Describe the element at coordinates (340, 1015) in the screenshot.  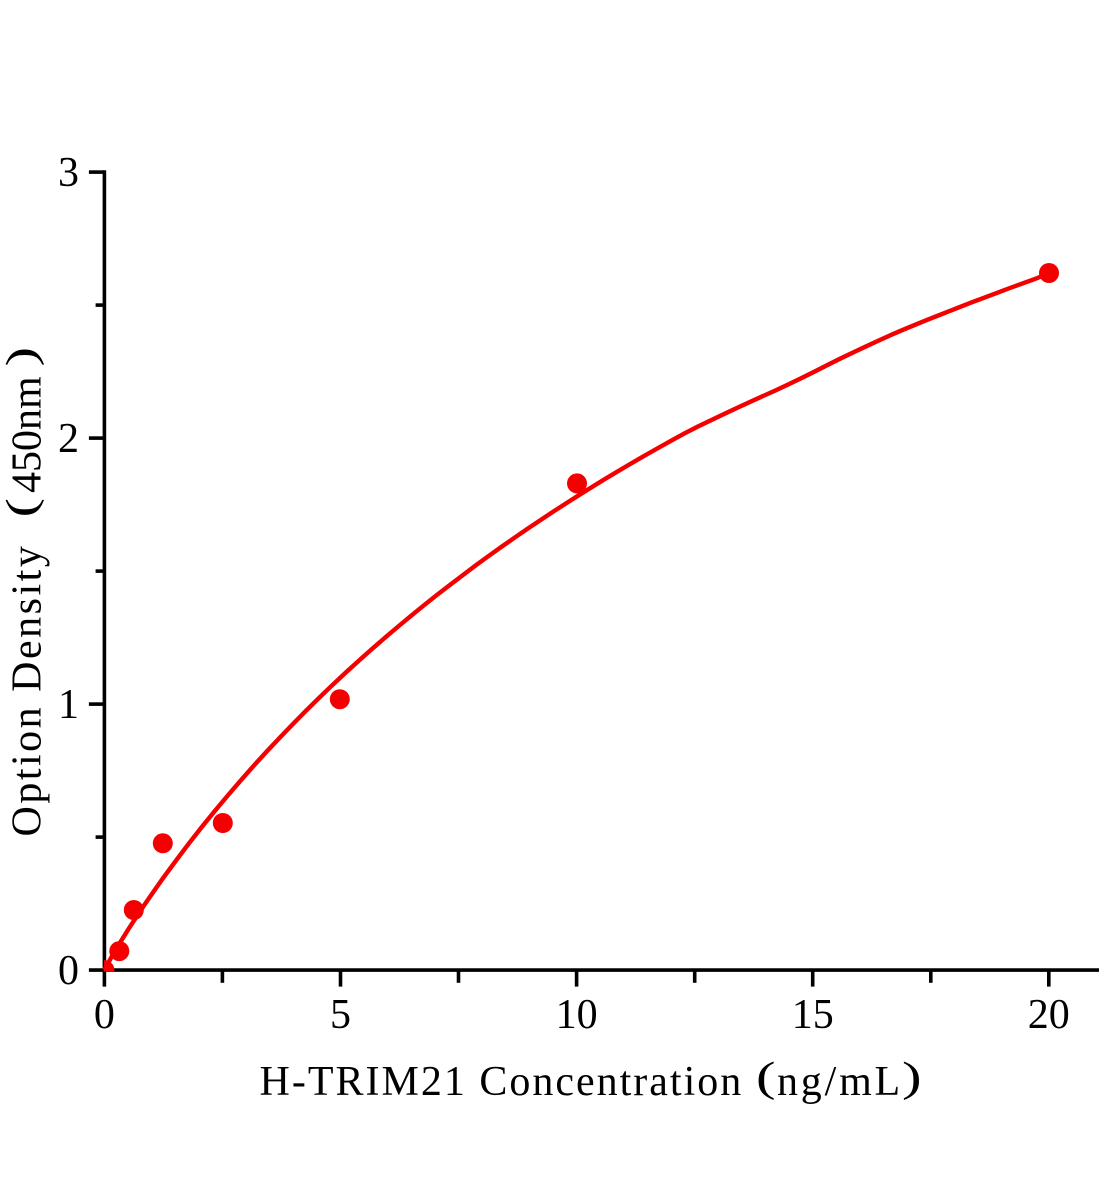
I see `svg-text: 5` at that location.